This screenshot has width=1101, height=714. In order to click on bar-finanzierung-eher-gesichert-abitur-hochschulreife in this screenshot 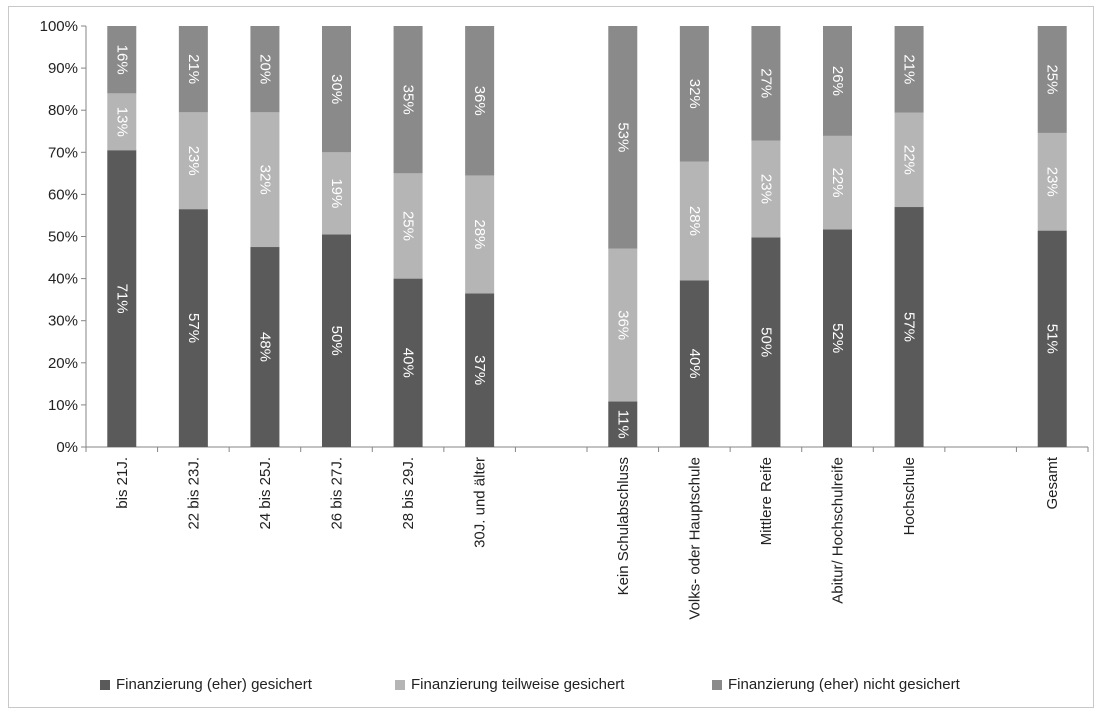, I will do `click(837, 338)`.